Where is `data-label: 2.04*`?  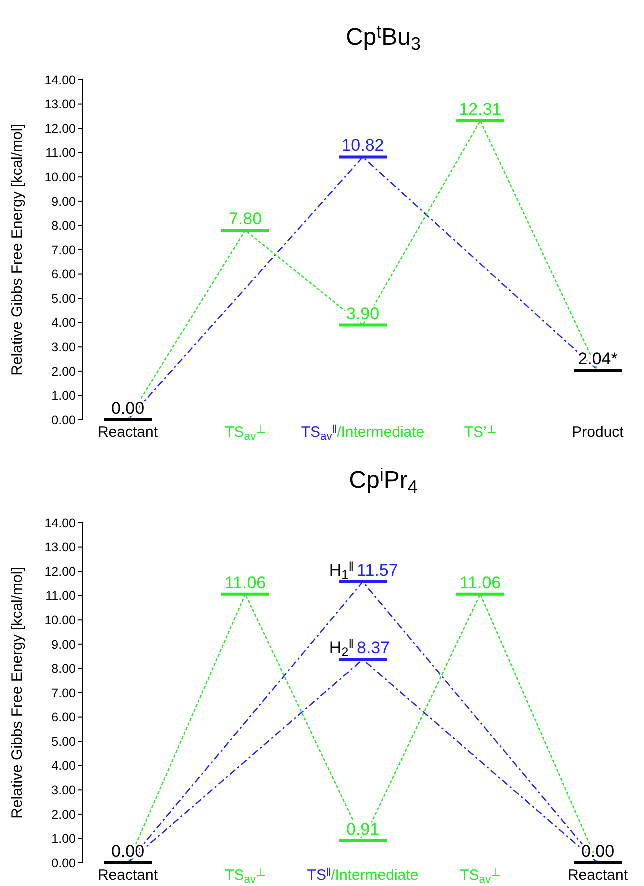
data-label: 2.04* is located at coordinates (598, 358).